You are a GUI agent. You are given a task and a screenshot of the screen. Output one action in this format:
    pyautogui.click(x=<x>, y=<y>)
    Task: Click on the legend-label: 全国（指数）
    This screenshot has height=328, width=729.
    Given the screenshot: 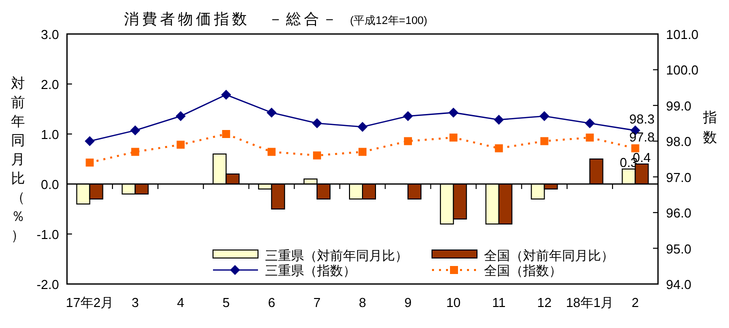 What is the action you would take?
    pyautogui.click(x=523, y=270)
    